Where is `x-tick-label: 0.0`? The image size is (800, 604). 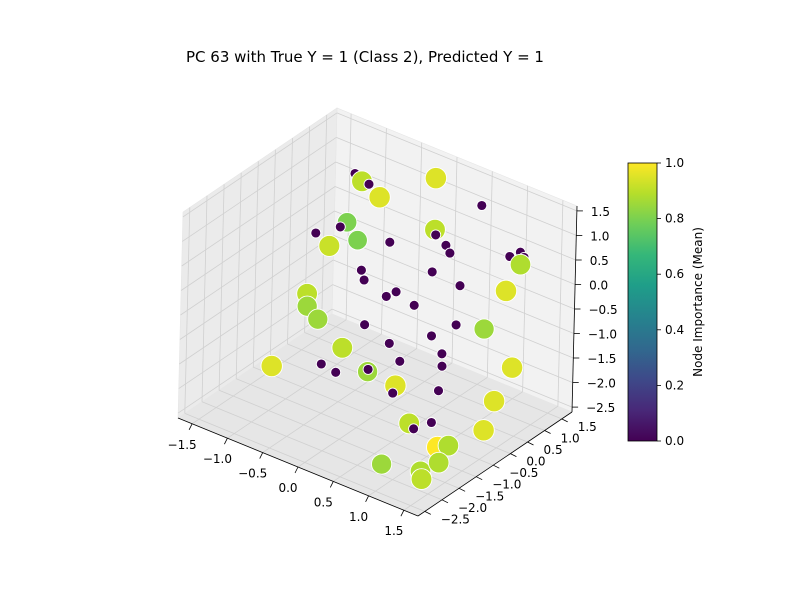
x-tick-label: 0.0 is located at coordinates (287, 488).